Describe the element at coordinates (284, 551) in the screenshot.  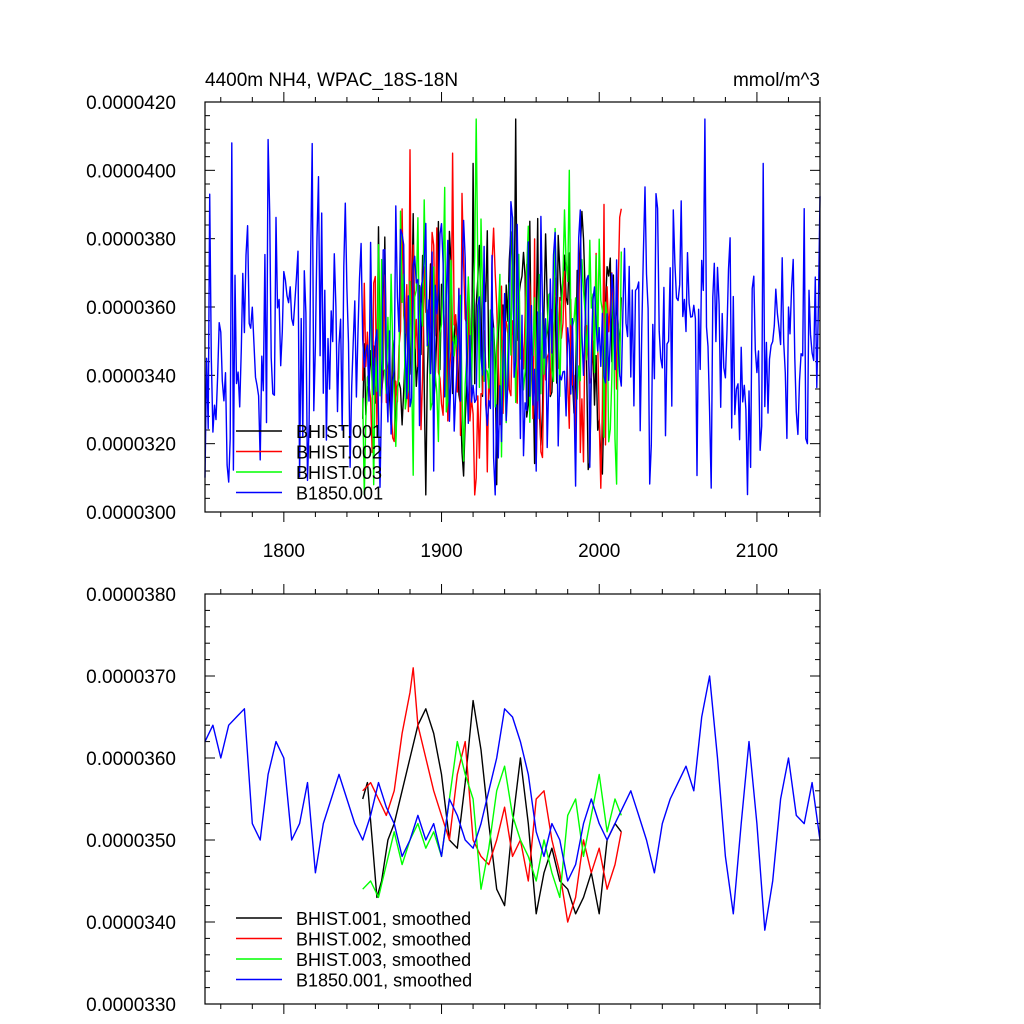
I see `x-tick-label: 1800` at that location.